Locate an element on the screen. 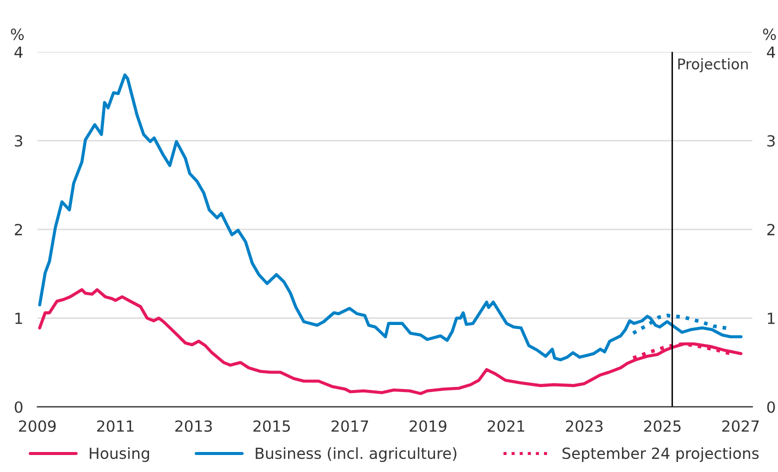 The width and height of the screenshot is (778, 472). y2-axis-title: % is located at coordinates (769, 34).